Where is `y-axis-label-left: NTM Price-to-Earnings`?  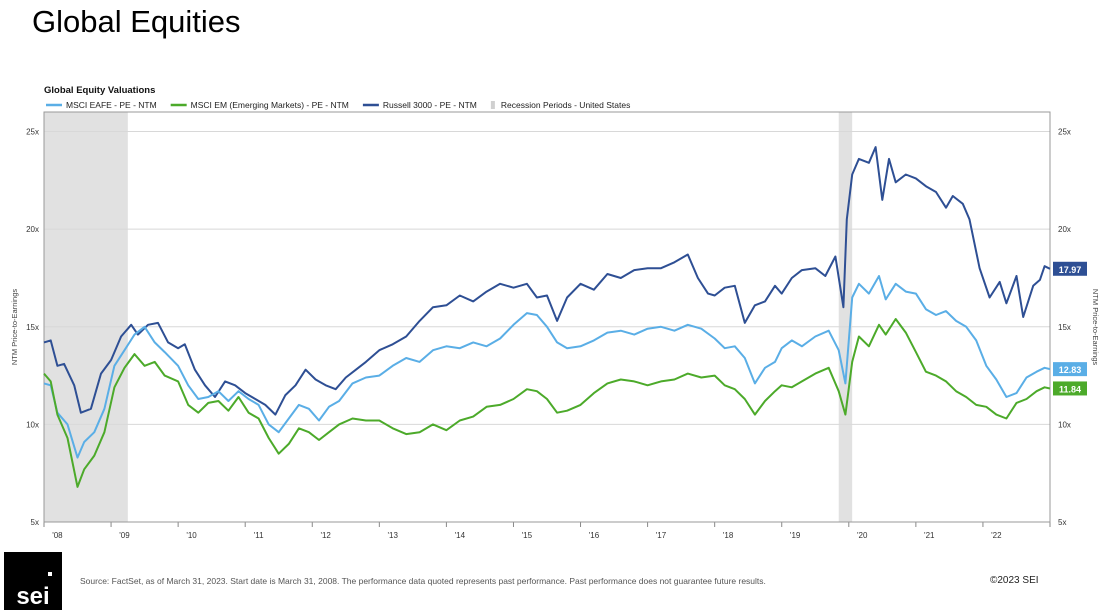 y-axis-label-left: NTM Price-to-Earnings is located at coordinates (14, 327).